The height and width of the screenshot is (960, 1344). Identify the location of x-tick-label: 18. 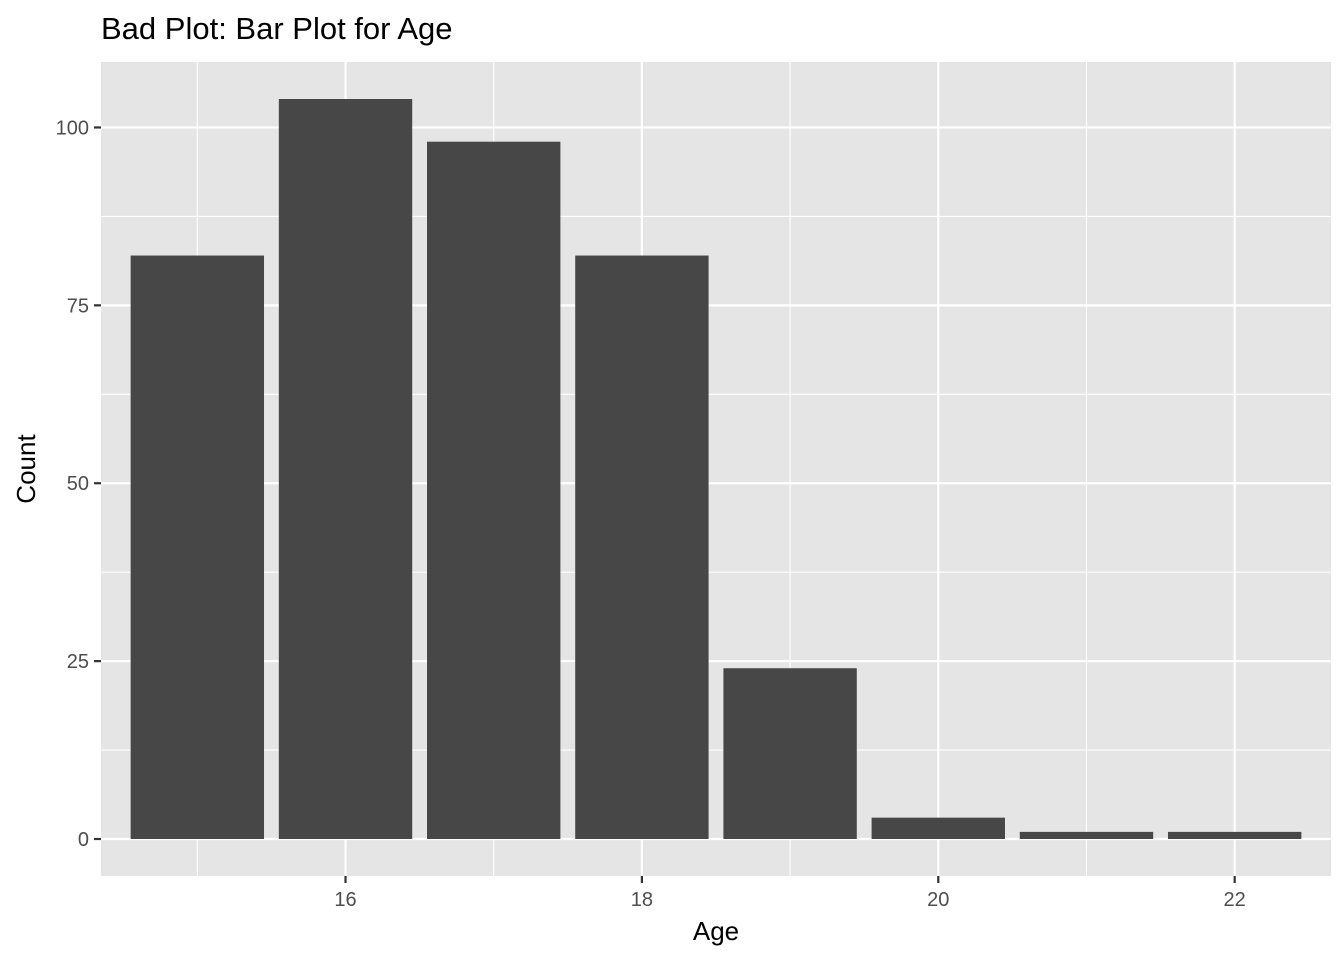
(642, 900).